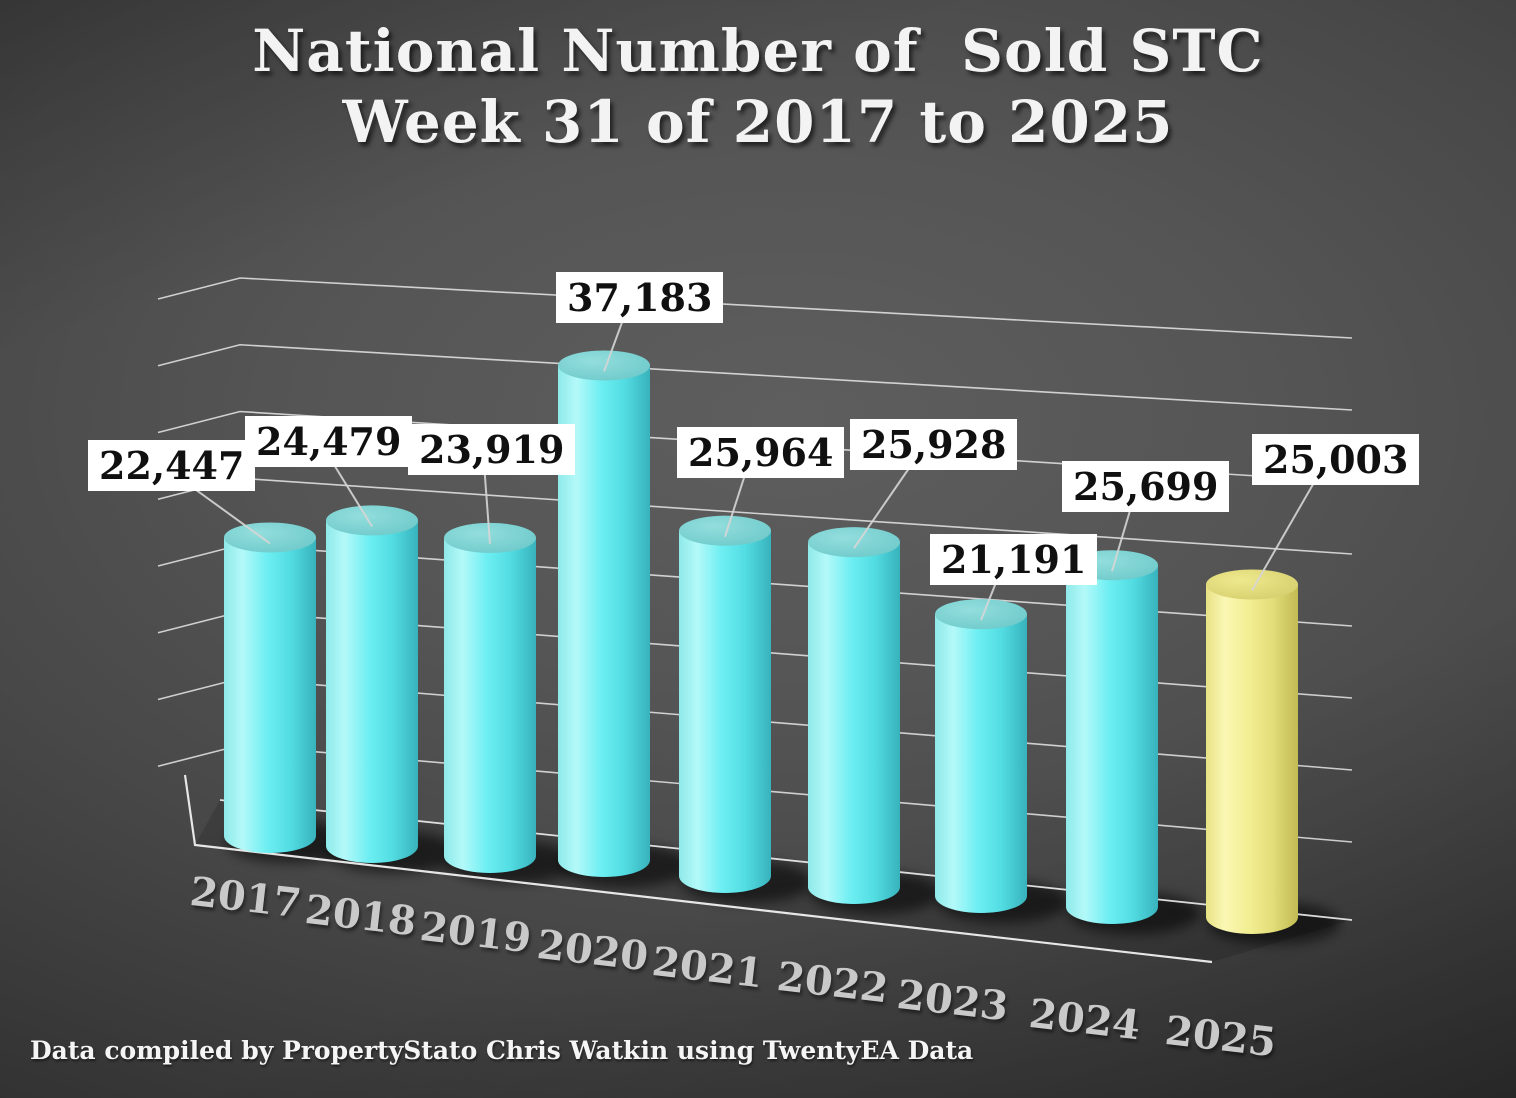 The width and height of the screenshot is (1516, 1098). I want to click on floor-front-edge, so click(698, 869).